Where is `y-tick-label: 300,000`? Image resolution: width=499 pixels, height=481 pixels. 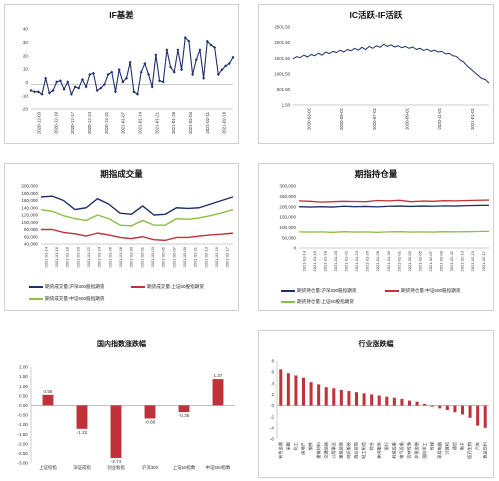
y-tick-label: 300,000 is located at coordinates (287, 186).